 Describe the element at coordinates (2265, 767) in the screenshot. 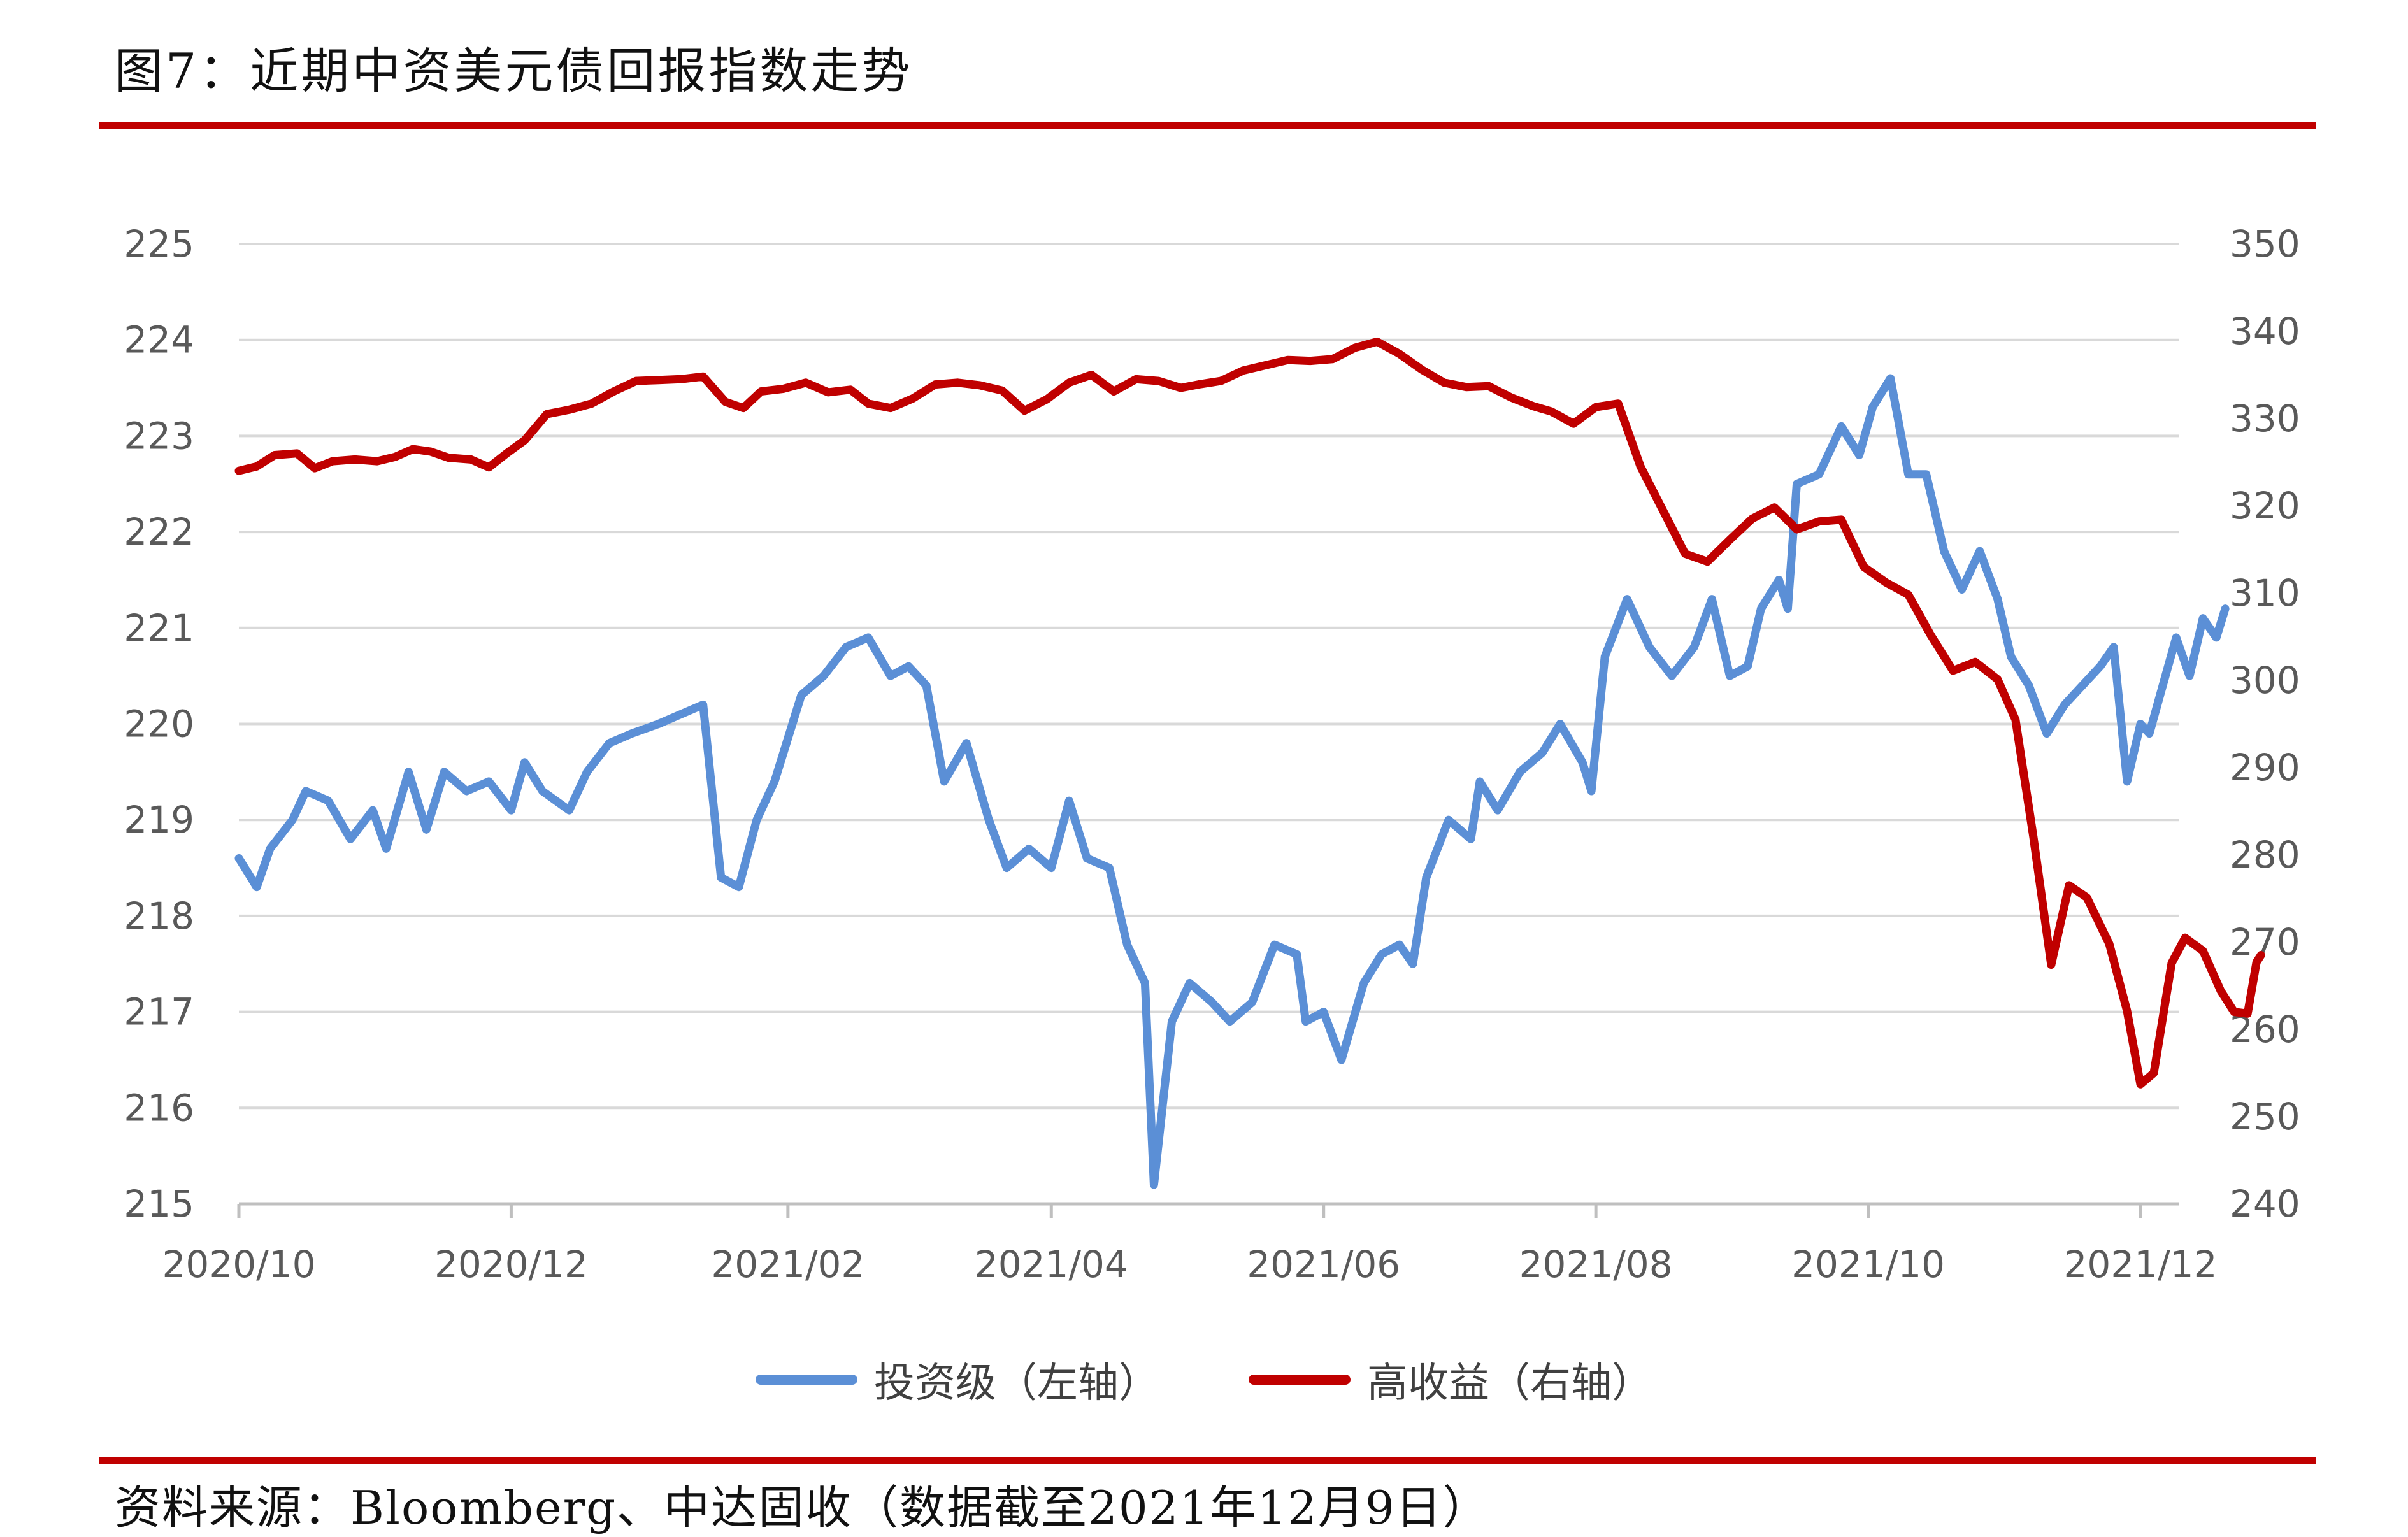

I see `right-tick-label: 290` at that location.